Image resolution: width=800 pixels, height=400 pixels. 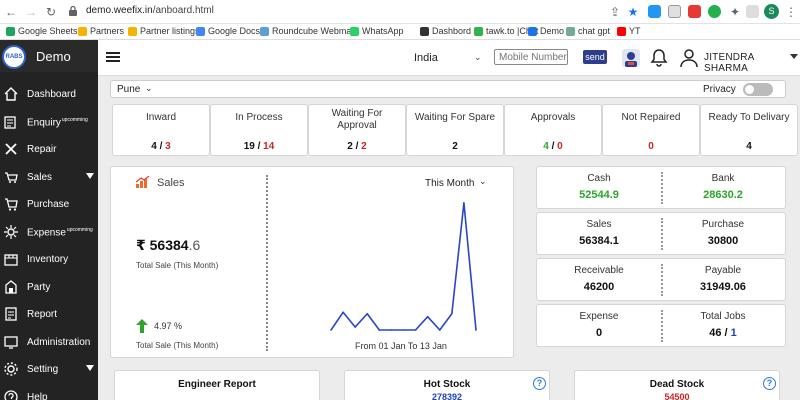 What do you see at coordinates (426, 58) in the screenshot?
I see `country-select: India` at bounding box center [426, 58].